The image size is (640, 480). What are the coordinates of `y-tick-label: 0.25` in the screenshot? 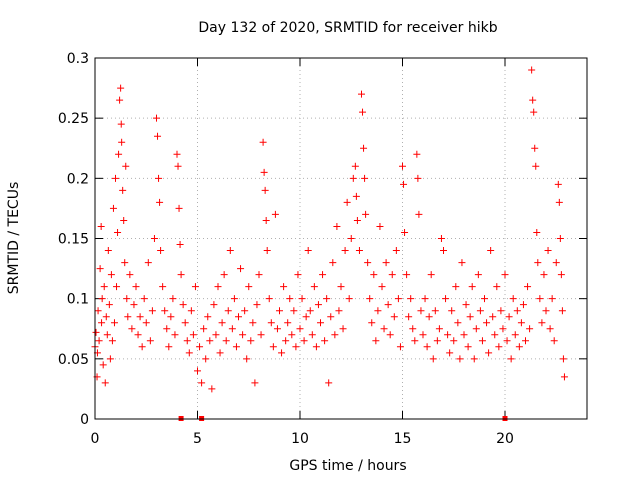 It's located at (73, 119).